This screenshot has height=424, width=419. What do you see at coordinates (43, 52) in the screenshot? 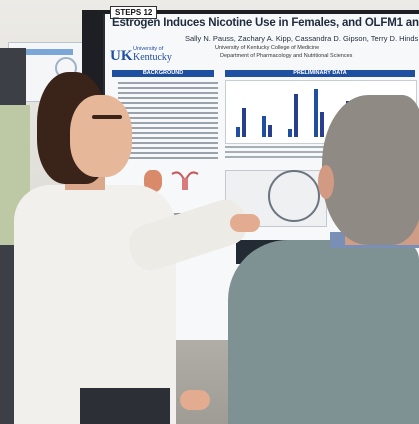
I see `background-poster-strip` at bounding box center [43, 52].